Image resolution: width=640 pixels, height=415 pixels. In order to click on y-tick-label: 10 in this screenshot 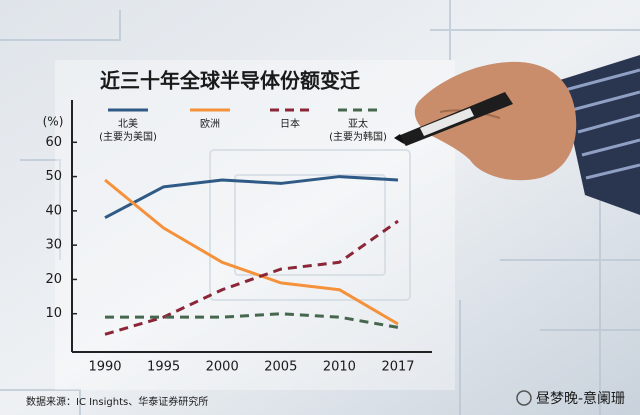, I will do `click(53, 313)`.